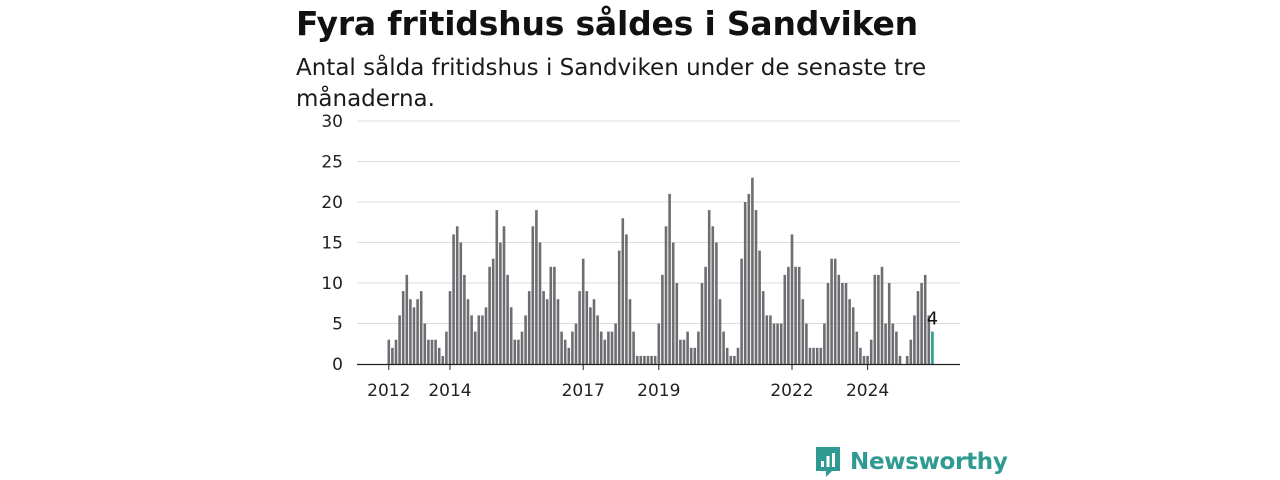 The height and width of the screenshot is (480, 1280). Describe the element at coordinates (583, 391) in the screenshot. I see `x-tick-label: 2017` at that location.